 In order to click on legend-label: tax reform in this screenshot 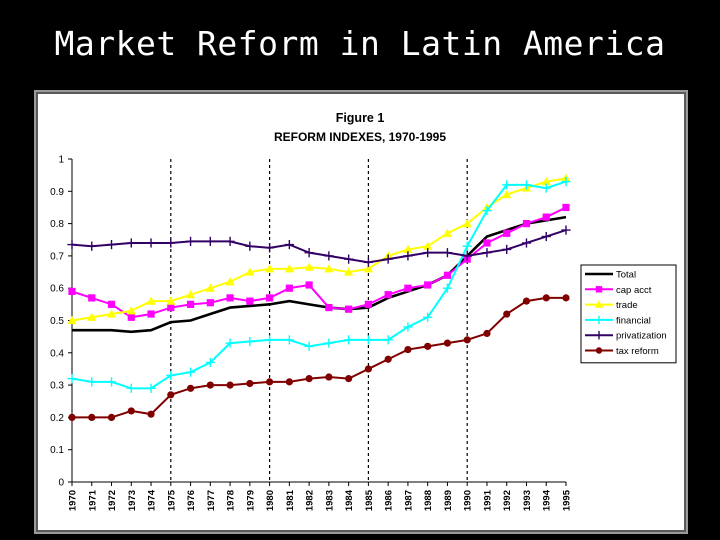, I will do `click(637, 351)`.